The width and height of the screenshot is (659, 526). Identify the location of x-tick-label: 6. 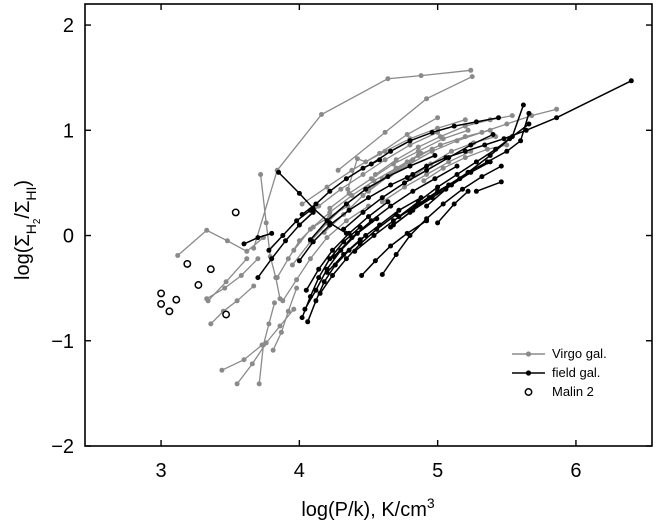
(575, 471).